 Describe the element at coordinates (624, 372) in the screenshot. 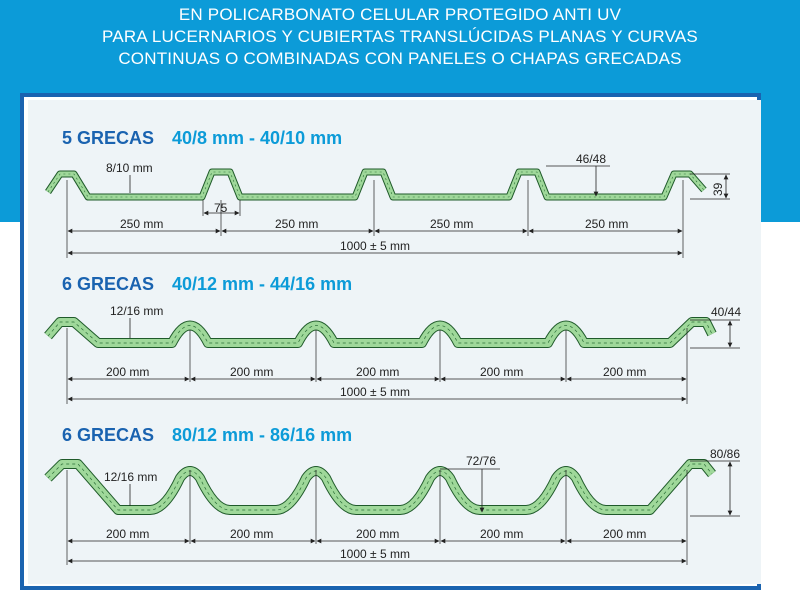

I see `section-2-span-5: 200 mm` at that location.